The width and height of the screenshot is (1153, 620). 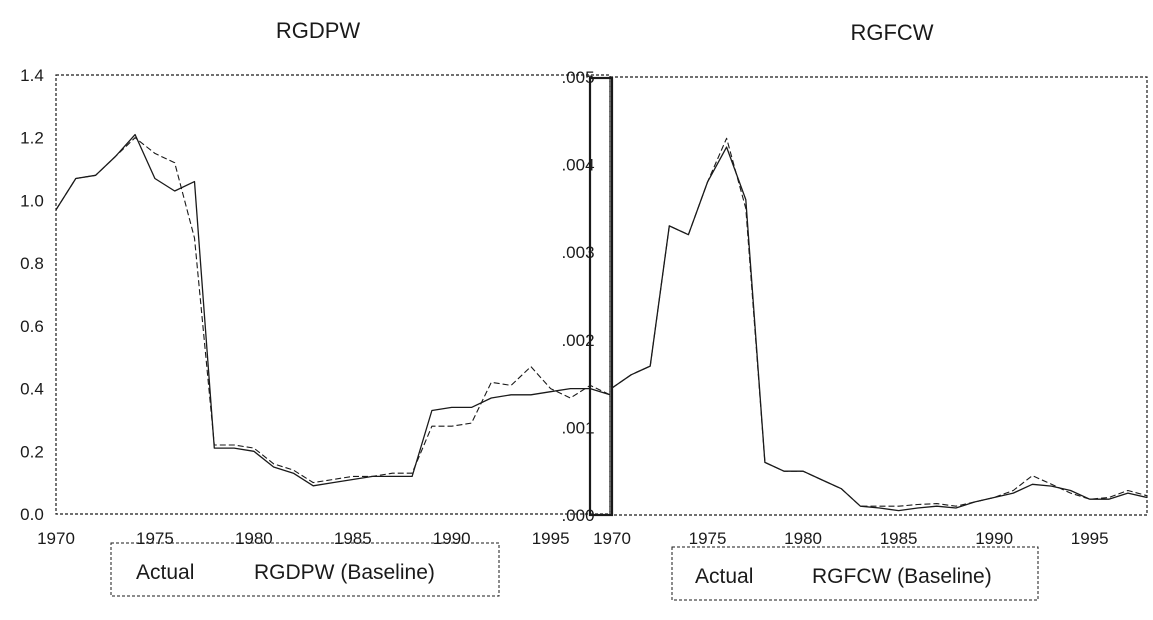 What do you see at coordinates (577, 340) in the screenshot?
I see `rgfcw-y-tick-label: .002` at bounding box center [577, 340].